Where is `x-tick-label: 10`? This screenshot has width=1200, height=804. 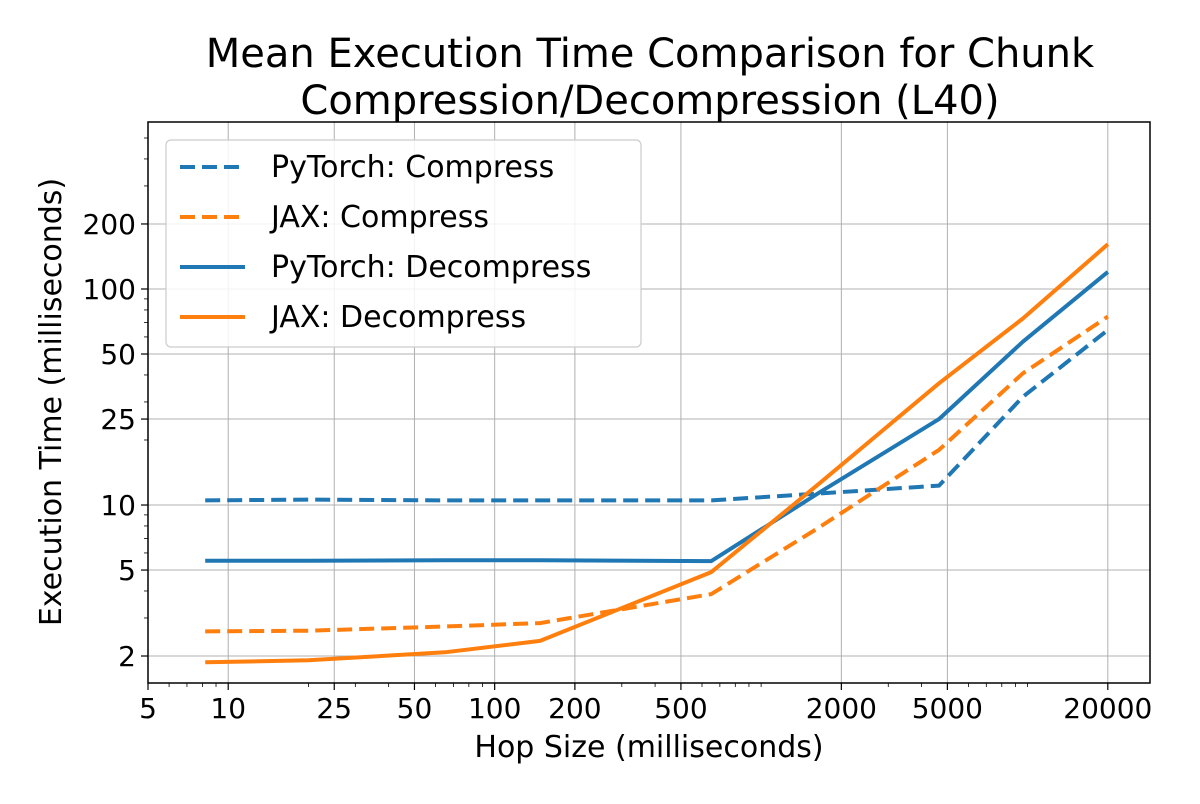 x-tick-label: 10 is located at coordinates (228, 708).